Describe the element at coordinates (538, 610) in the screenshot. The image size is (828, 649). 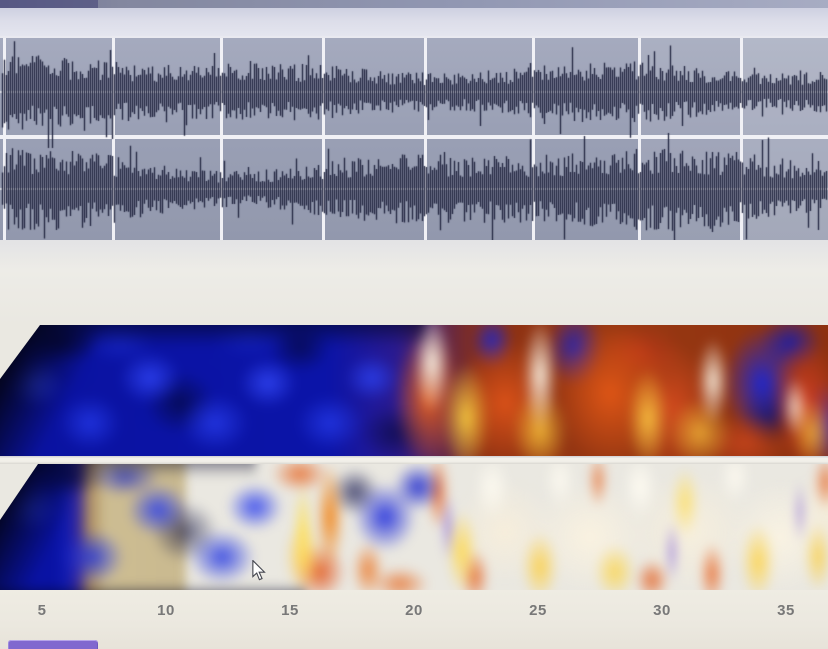
I see `axis-tick-label: 25` at that location.